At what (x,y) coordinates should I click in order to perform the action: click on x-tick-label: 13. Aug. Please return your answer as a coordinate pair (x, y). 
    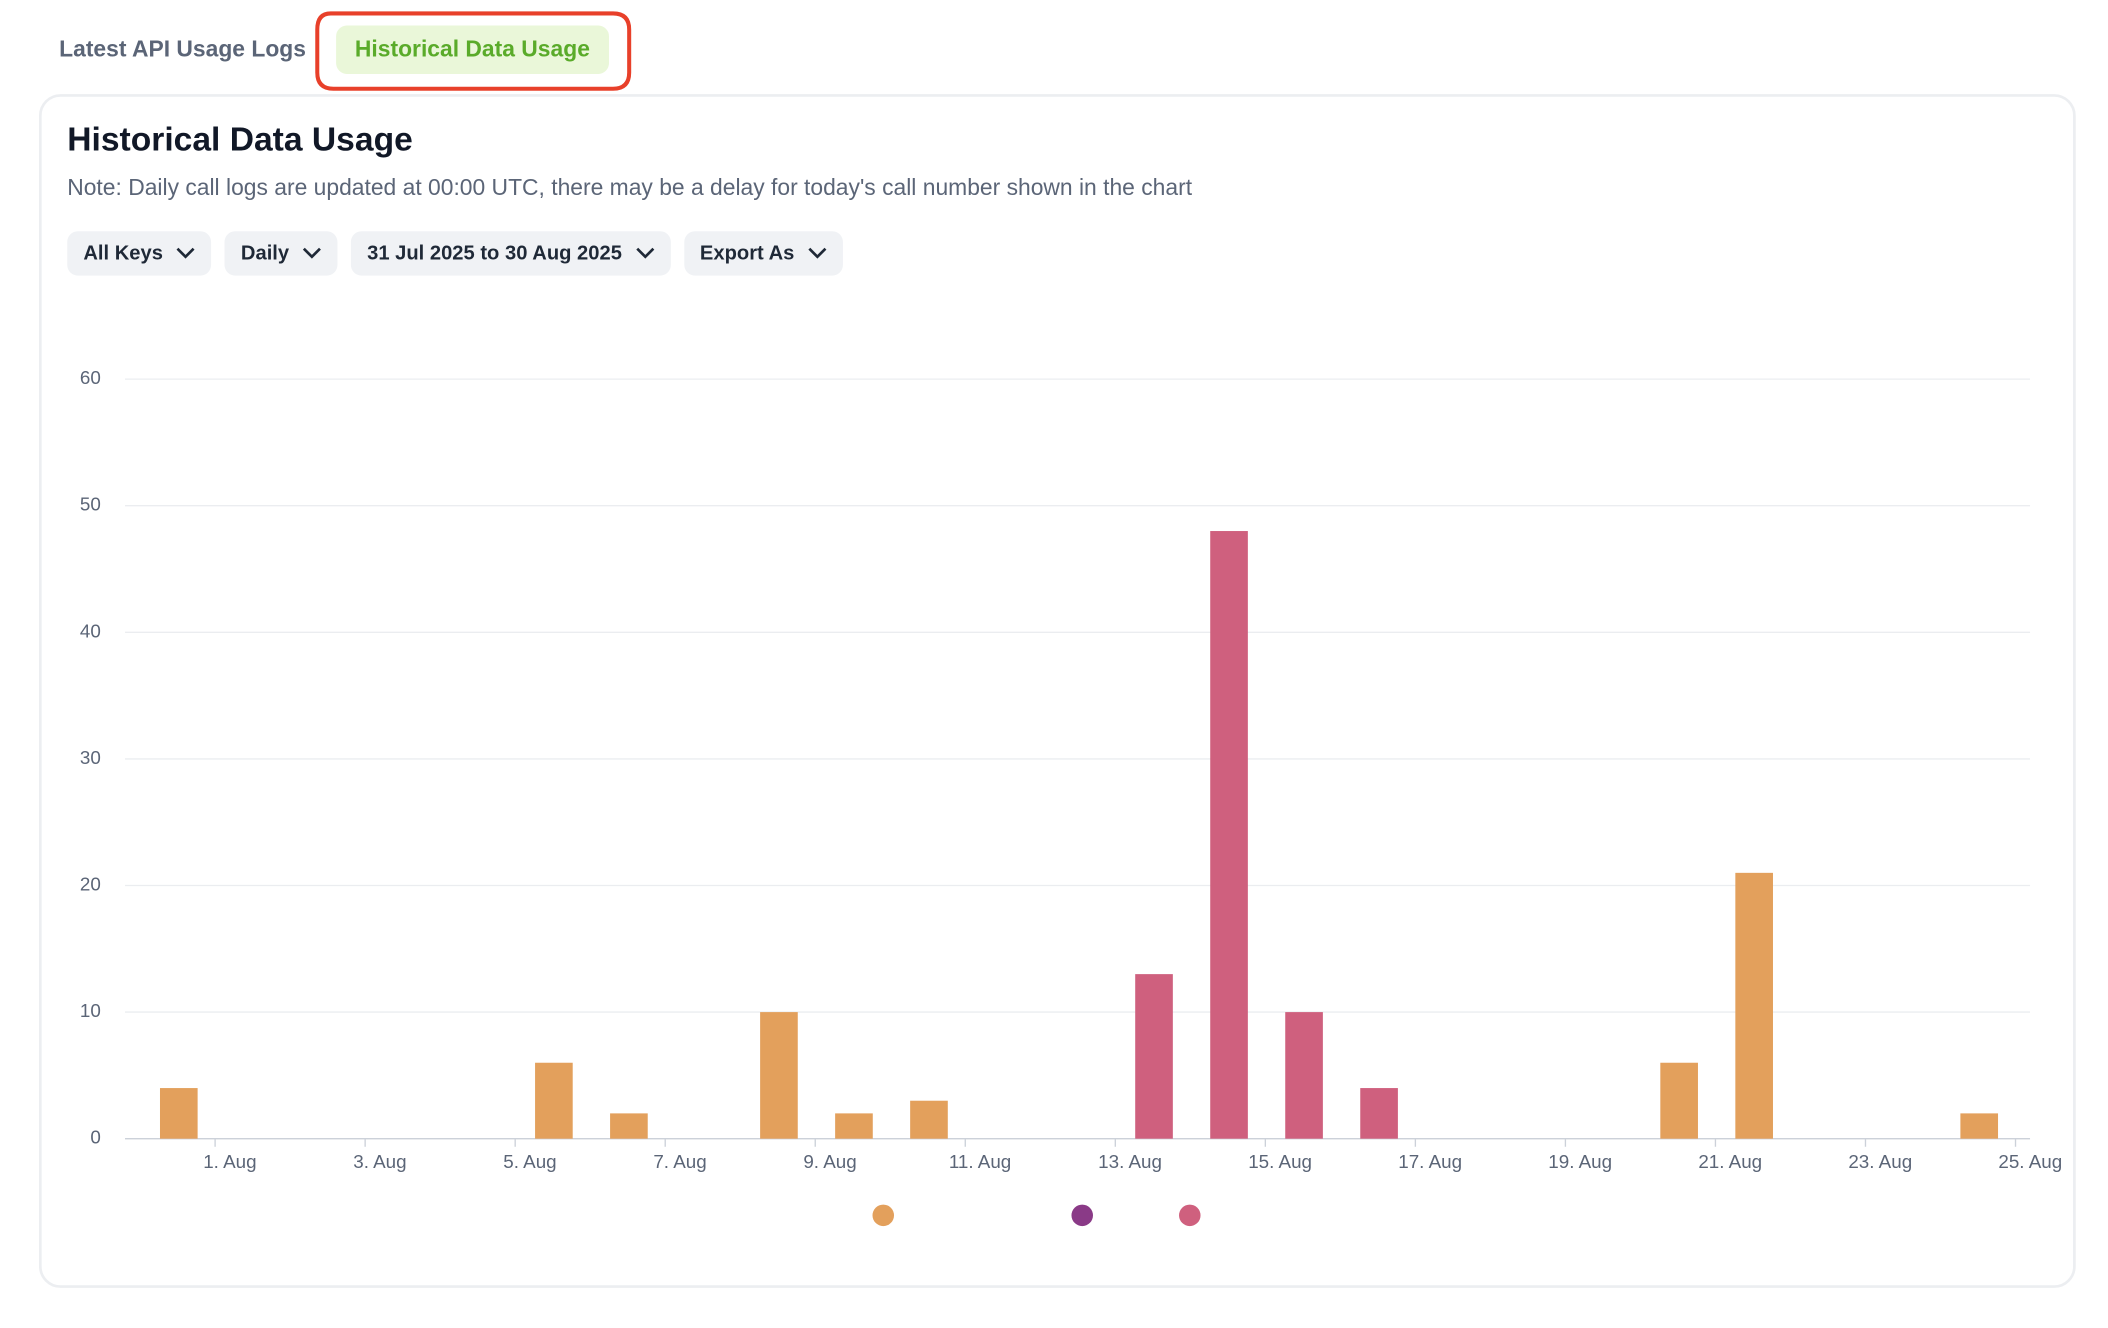
    Looking at the image, I should click on (1130, 1161).